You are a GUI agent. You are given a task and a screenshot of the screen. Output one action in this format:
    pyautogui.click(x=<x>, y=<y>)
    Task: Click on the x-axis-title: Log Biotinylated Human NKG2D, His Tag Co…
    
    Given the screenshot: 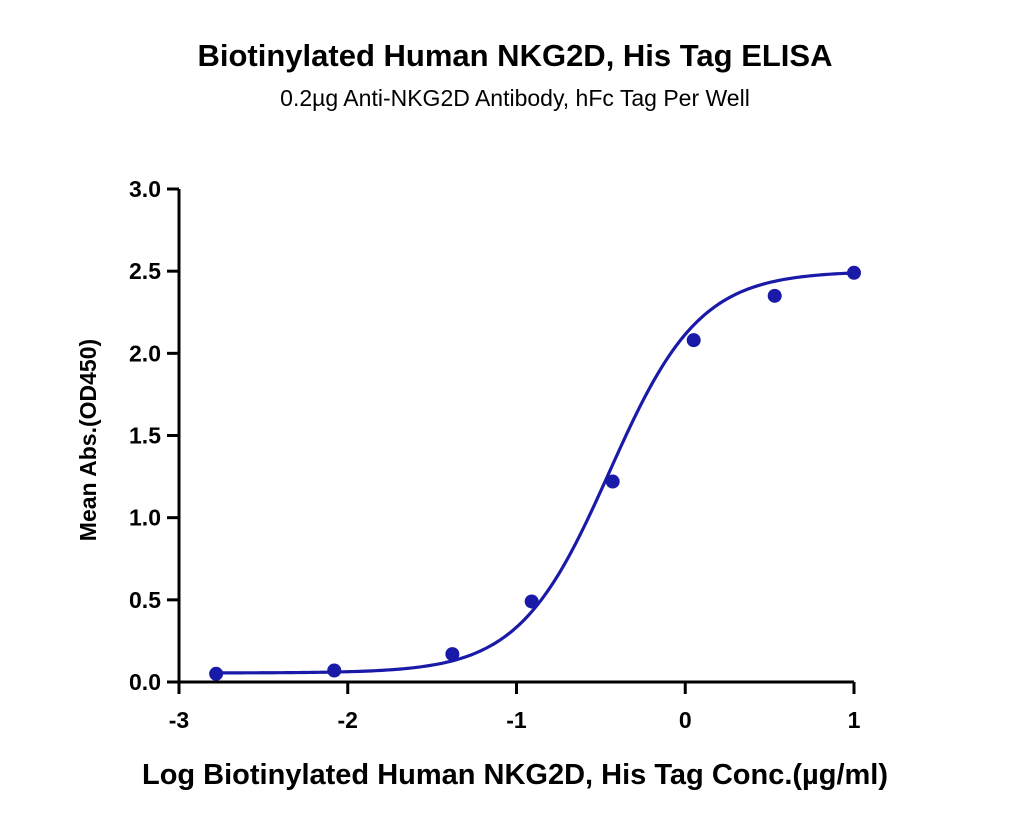 What is the action you would take?
    pyautogui.click(x=515, y=775)
    